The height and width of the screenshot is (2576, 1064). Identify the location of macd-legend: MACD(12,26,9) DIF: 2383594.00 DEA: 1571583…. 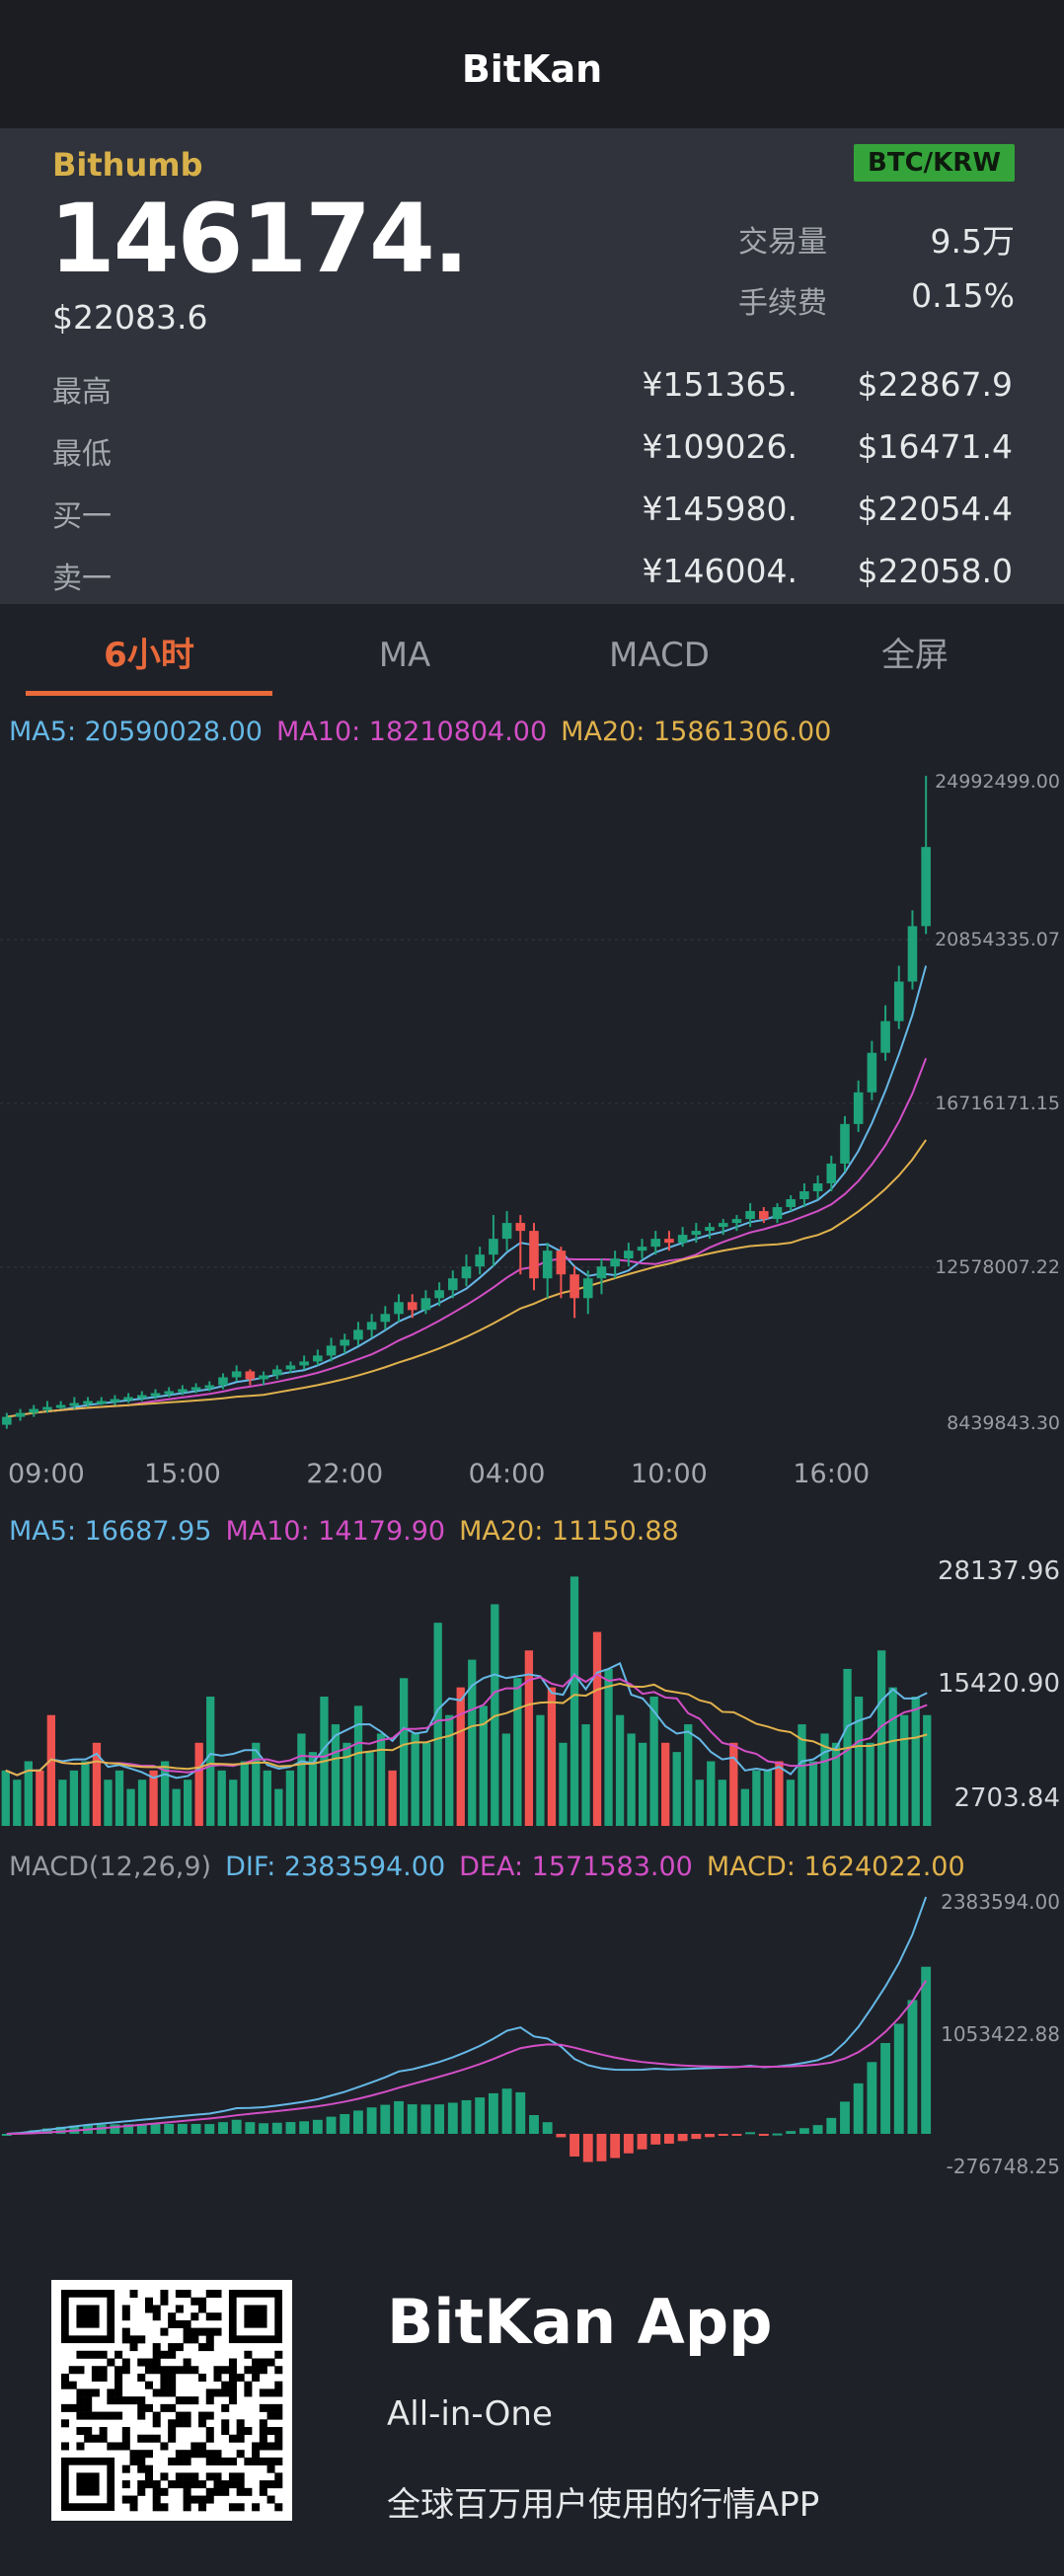
(494, 1867).